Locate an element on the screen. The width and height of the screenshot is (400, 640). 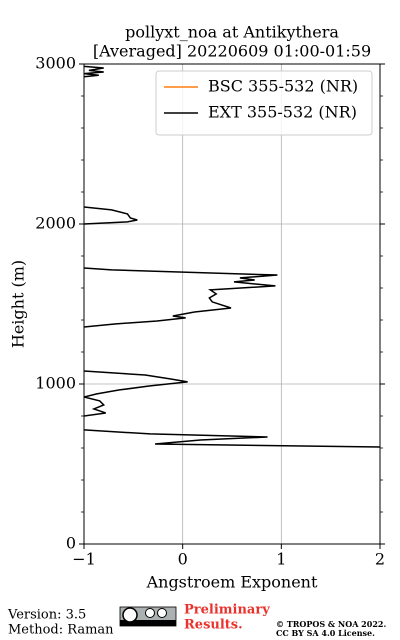
legend-box is located at coordinates (264, 103).